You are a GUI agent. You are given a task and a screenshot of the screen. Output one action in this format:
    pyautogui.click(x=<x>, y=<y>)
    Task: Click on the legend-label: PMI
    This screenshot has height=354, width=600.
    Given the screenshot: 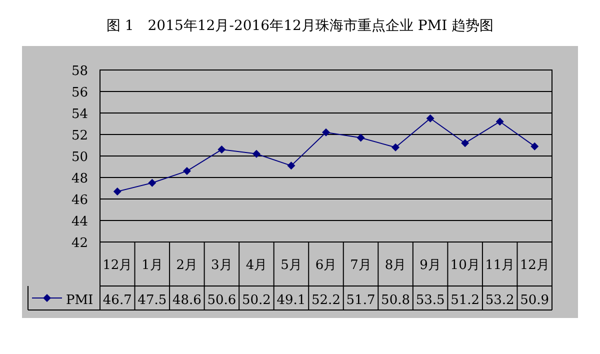 What is the action you would take?
    pyautogui.click(x=80, y=300)
    